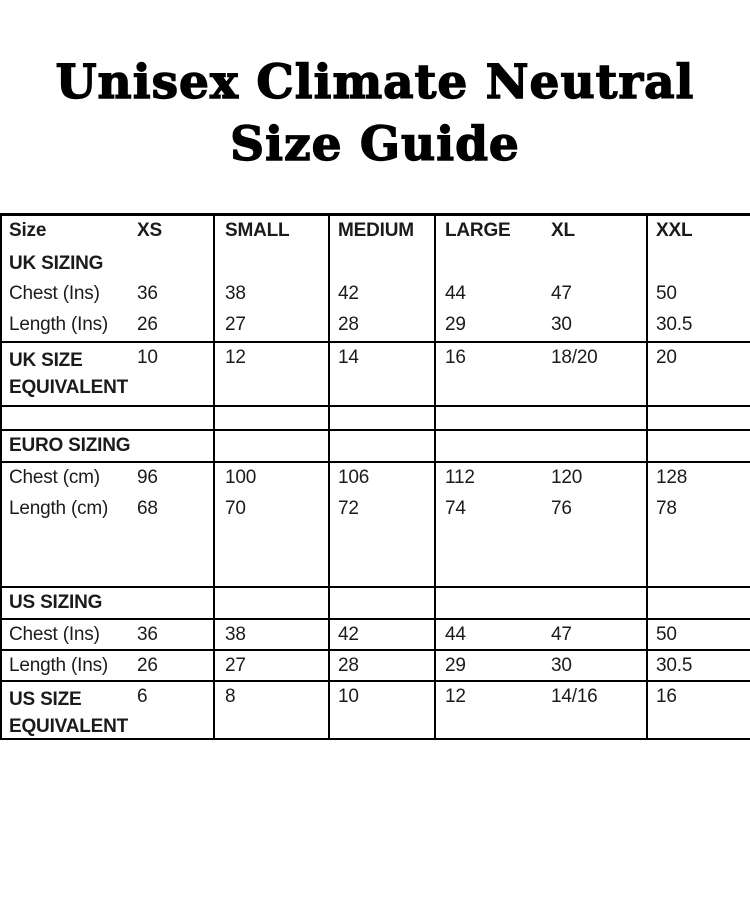  I want to click on empty-filler-row, so click(376, 555).